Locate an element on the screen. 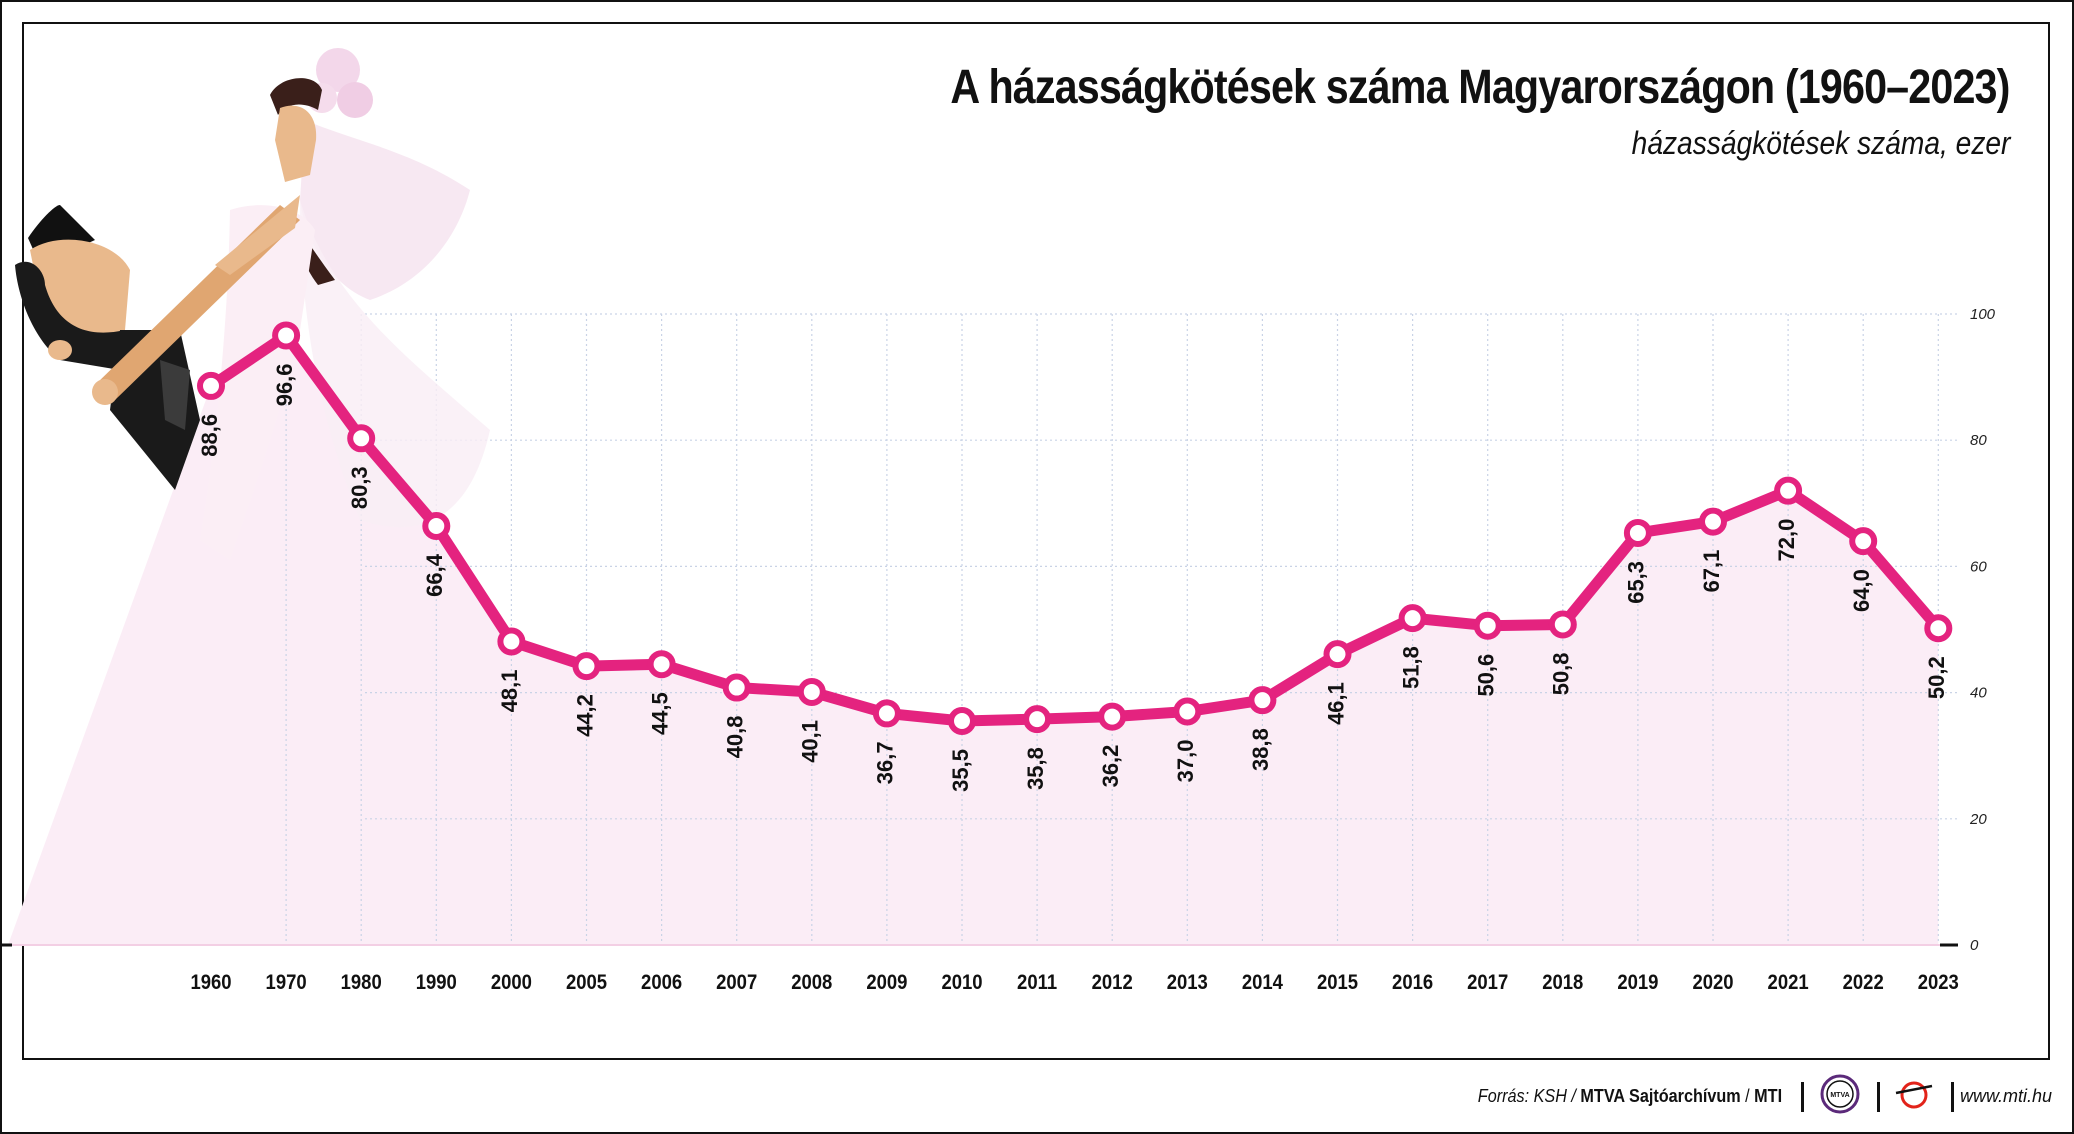  source-archive: MTVA Sajtóarchívum is located at coordinates (1660, 1096).